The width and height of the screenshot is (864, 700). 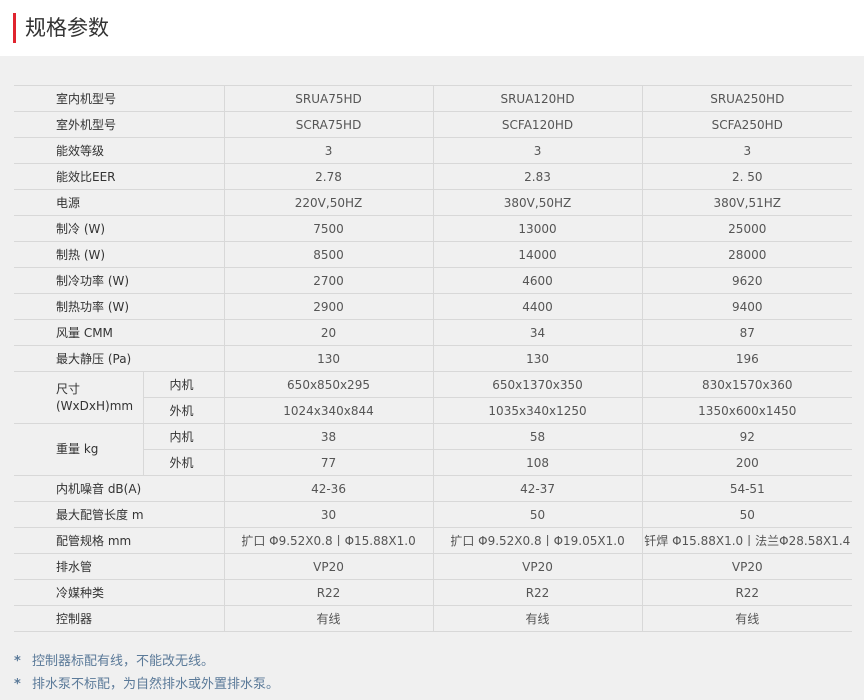 I want to click on cell-value: 13000, so click(x=537, y=228).